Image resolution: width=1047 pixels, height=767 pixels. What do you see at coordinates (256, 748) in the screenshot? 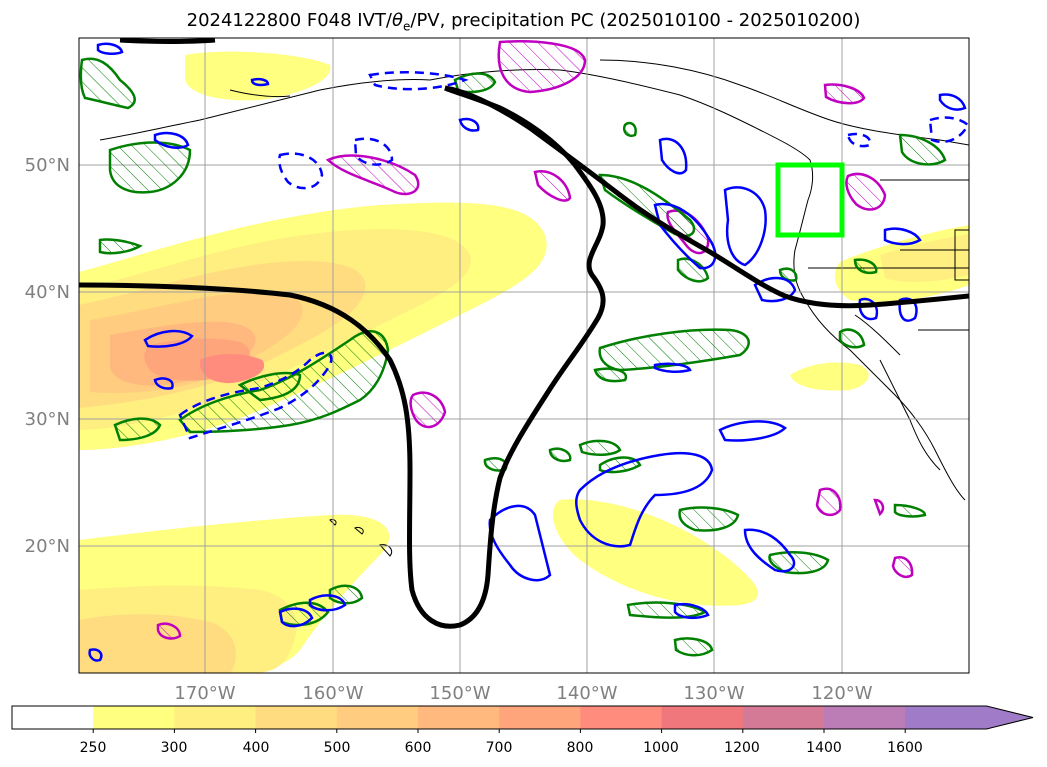
I see `colorbar-tick-label: 400` at bounding box center [256, 748].